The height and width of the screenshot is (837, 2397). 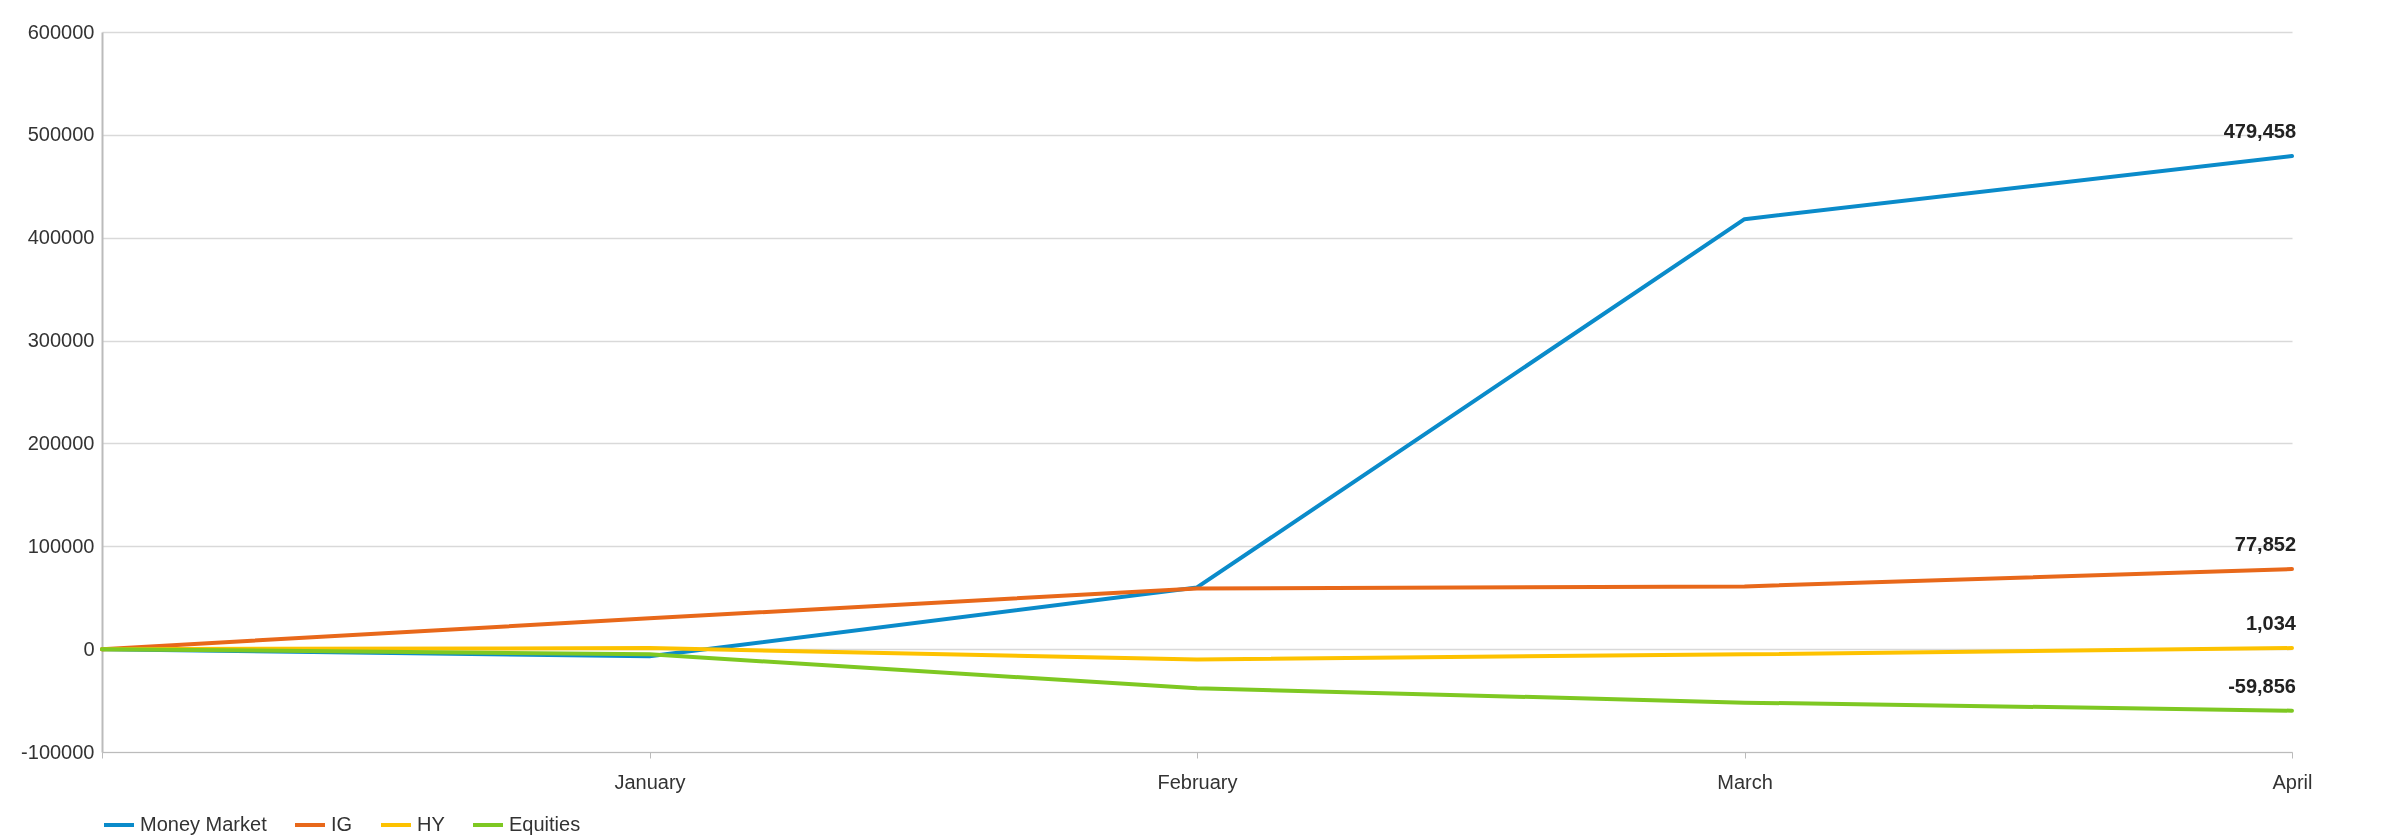 What do you see at coordinates (1745, 781) in the screenshot?
I see `x-tick-label: March` at bounding box center [1745, 781].